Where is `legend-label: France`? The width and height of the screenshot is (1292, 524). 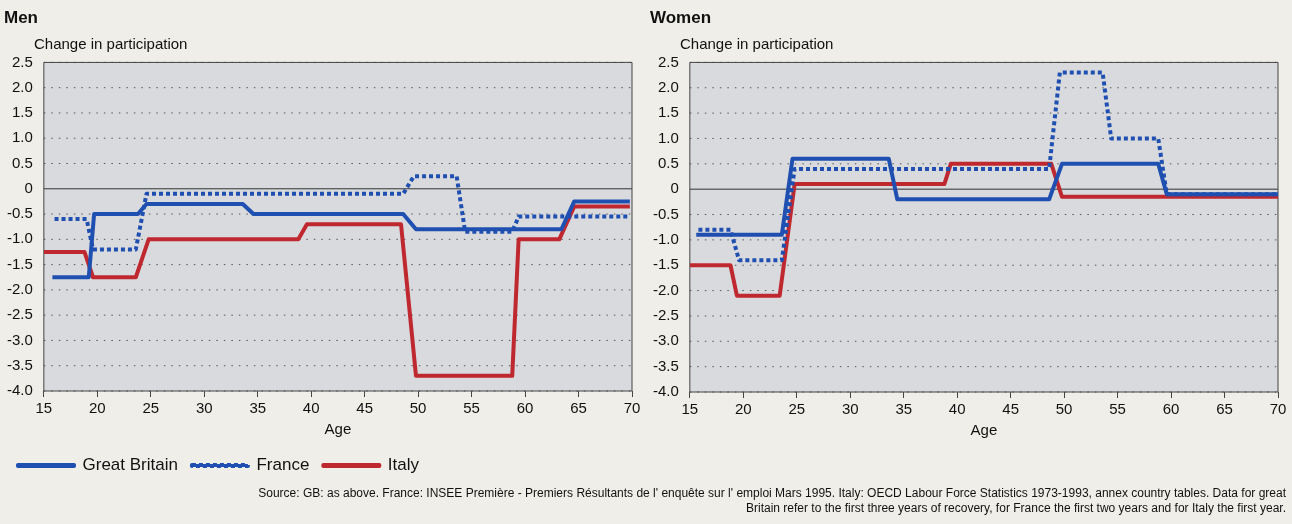 legend-label: France is located at coordinates (283, 465).